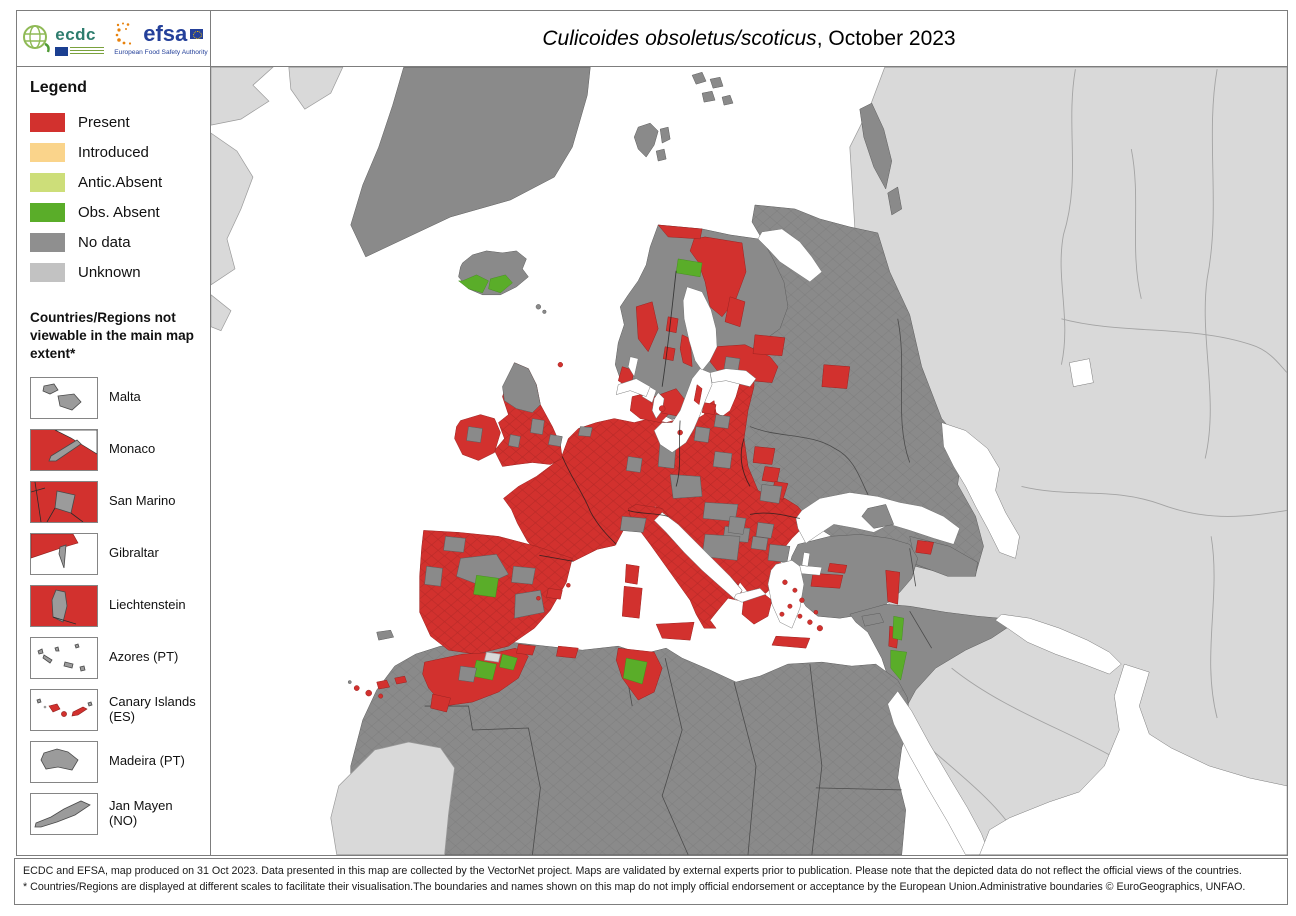 This screenshot has height=916, width=1296. What do you see at coordinates (58, 87) in the screenshot?
I see `legend-heading: Legend` at bounding box center [58, 87].